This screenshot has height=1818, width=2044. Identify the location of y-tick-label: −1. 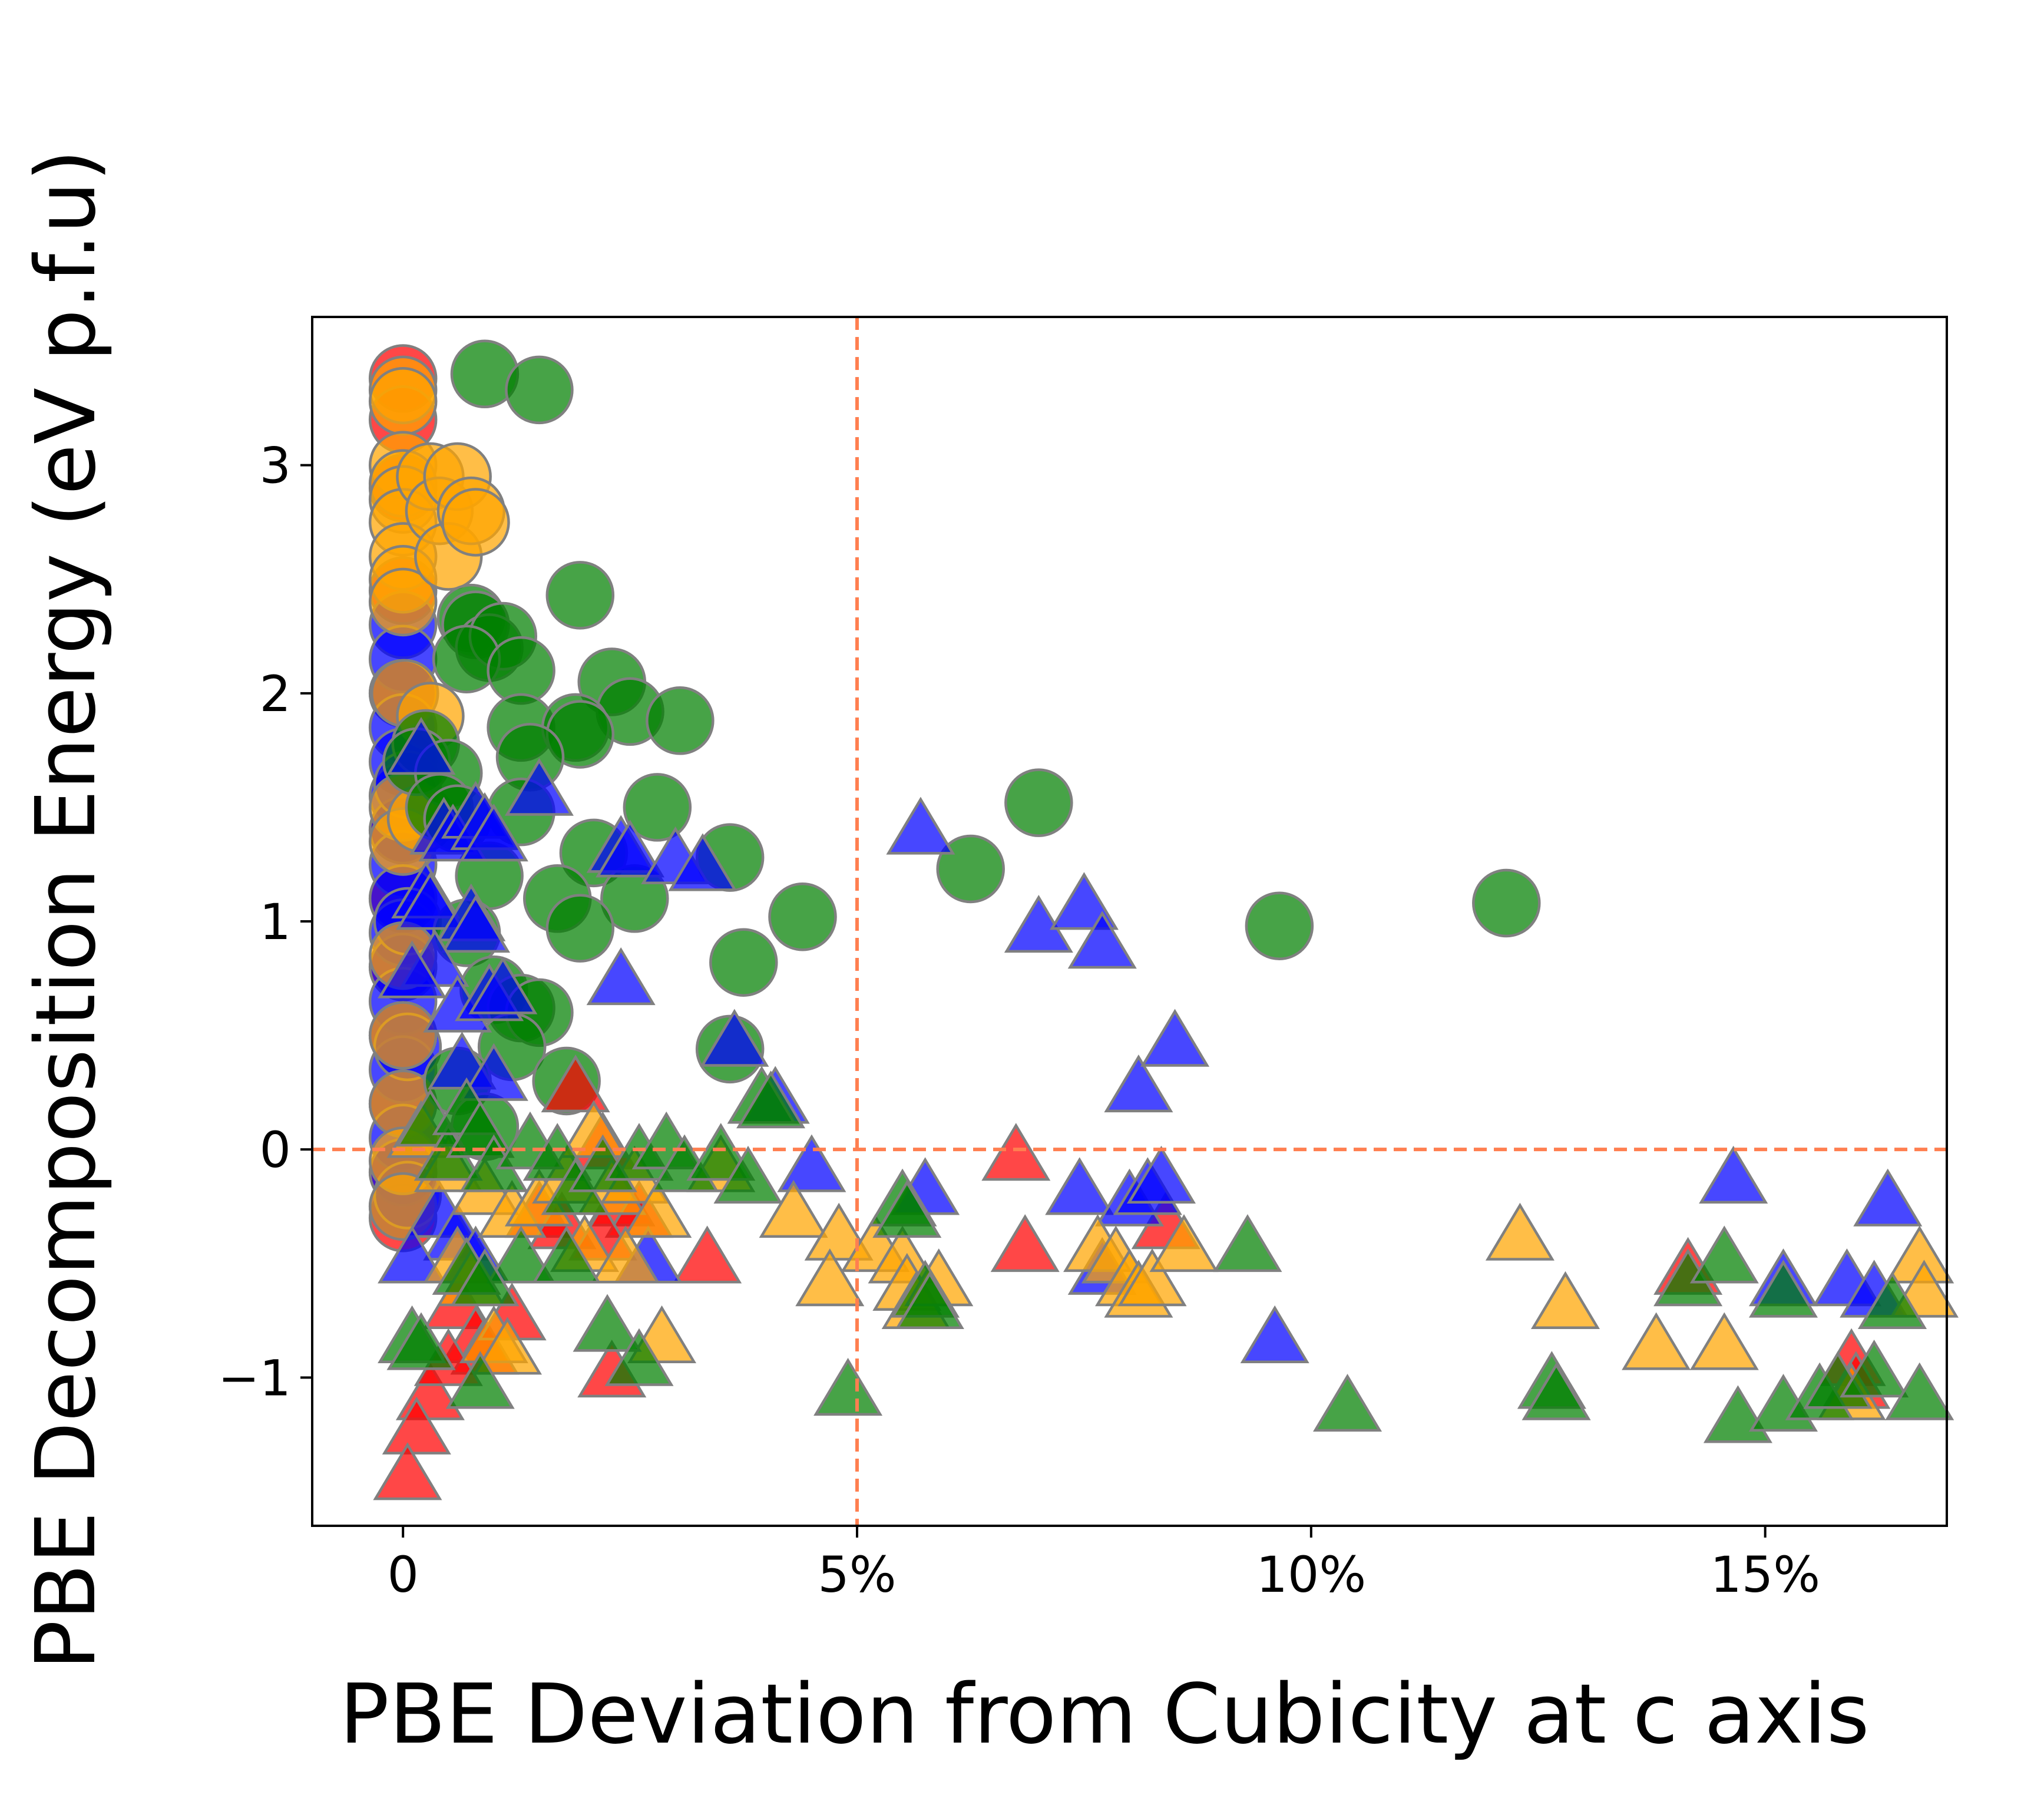
(254, 1378).